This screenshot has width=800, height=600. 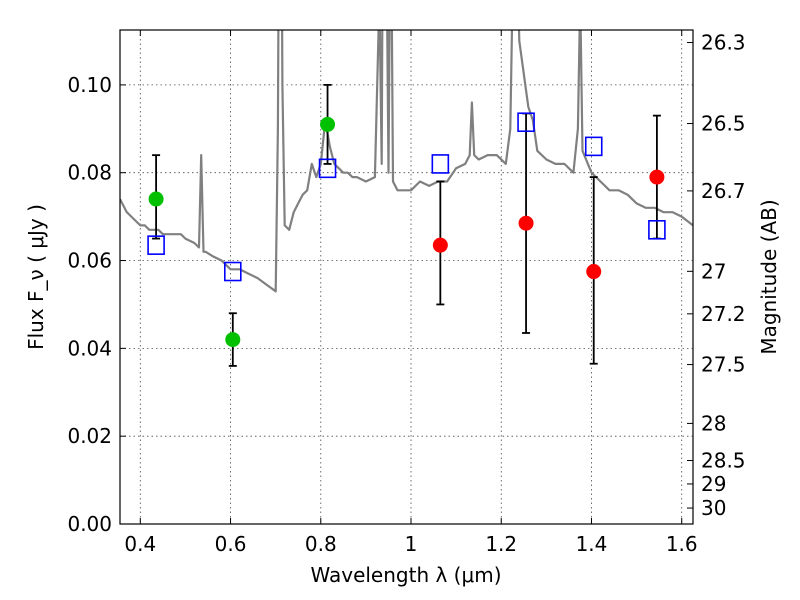 What do you see at coordinates (501, 544) in the screenshot?
I see `x-tick-label: 1.2` at bounding box center [501, 544].